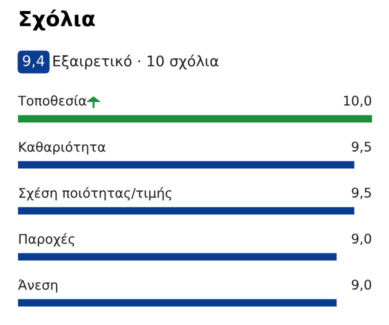 This screenshot has width=389, height=325. I want to click on y-tick-label: Άνεση, so click(38, 285).